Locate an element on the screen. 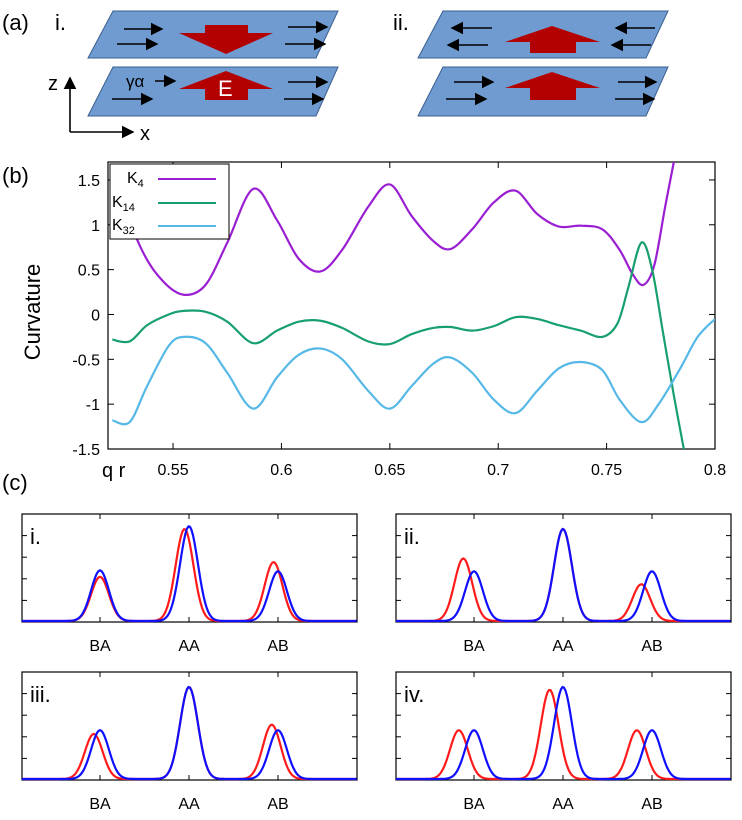  x-tick-label: 0.8 is located at coordinates (715, 470).